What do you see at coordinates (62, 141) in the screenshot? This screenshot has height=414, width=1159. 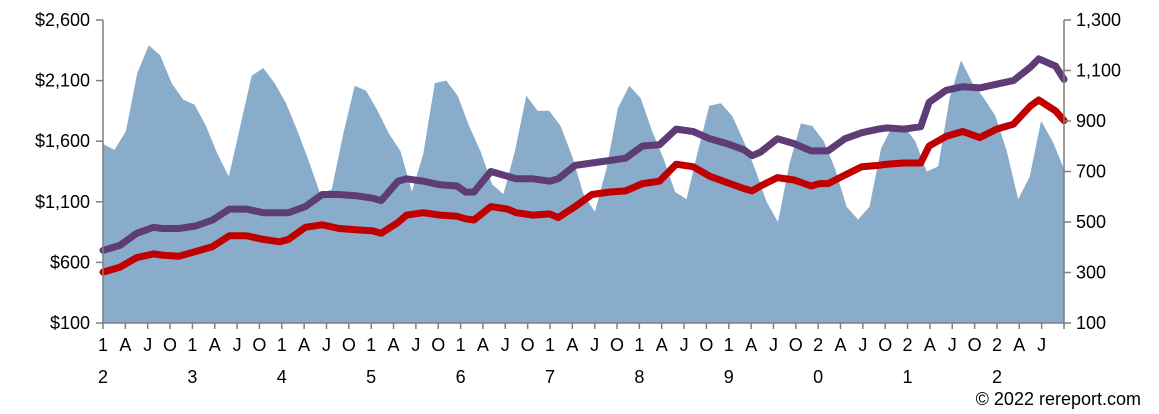 I see `left-tick-label: $1,600` at bounding box center [62, 141].